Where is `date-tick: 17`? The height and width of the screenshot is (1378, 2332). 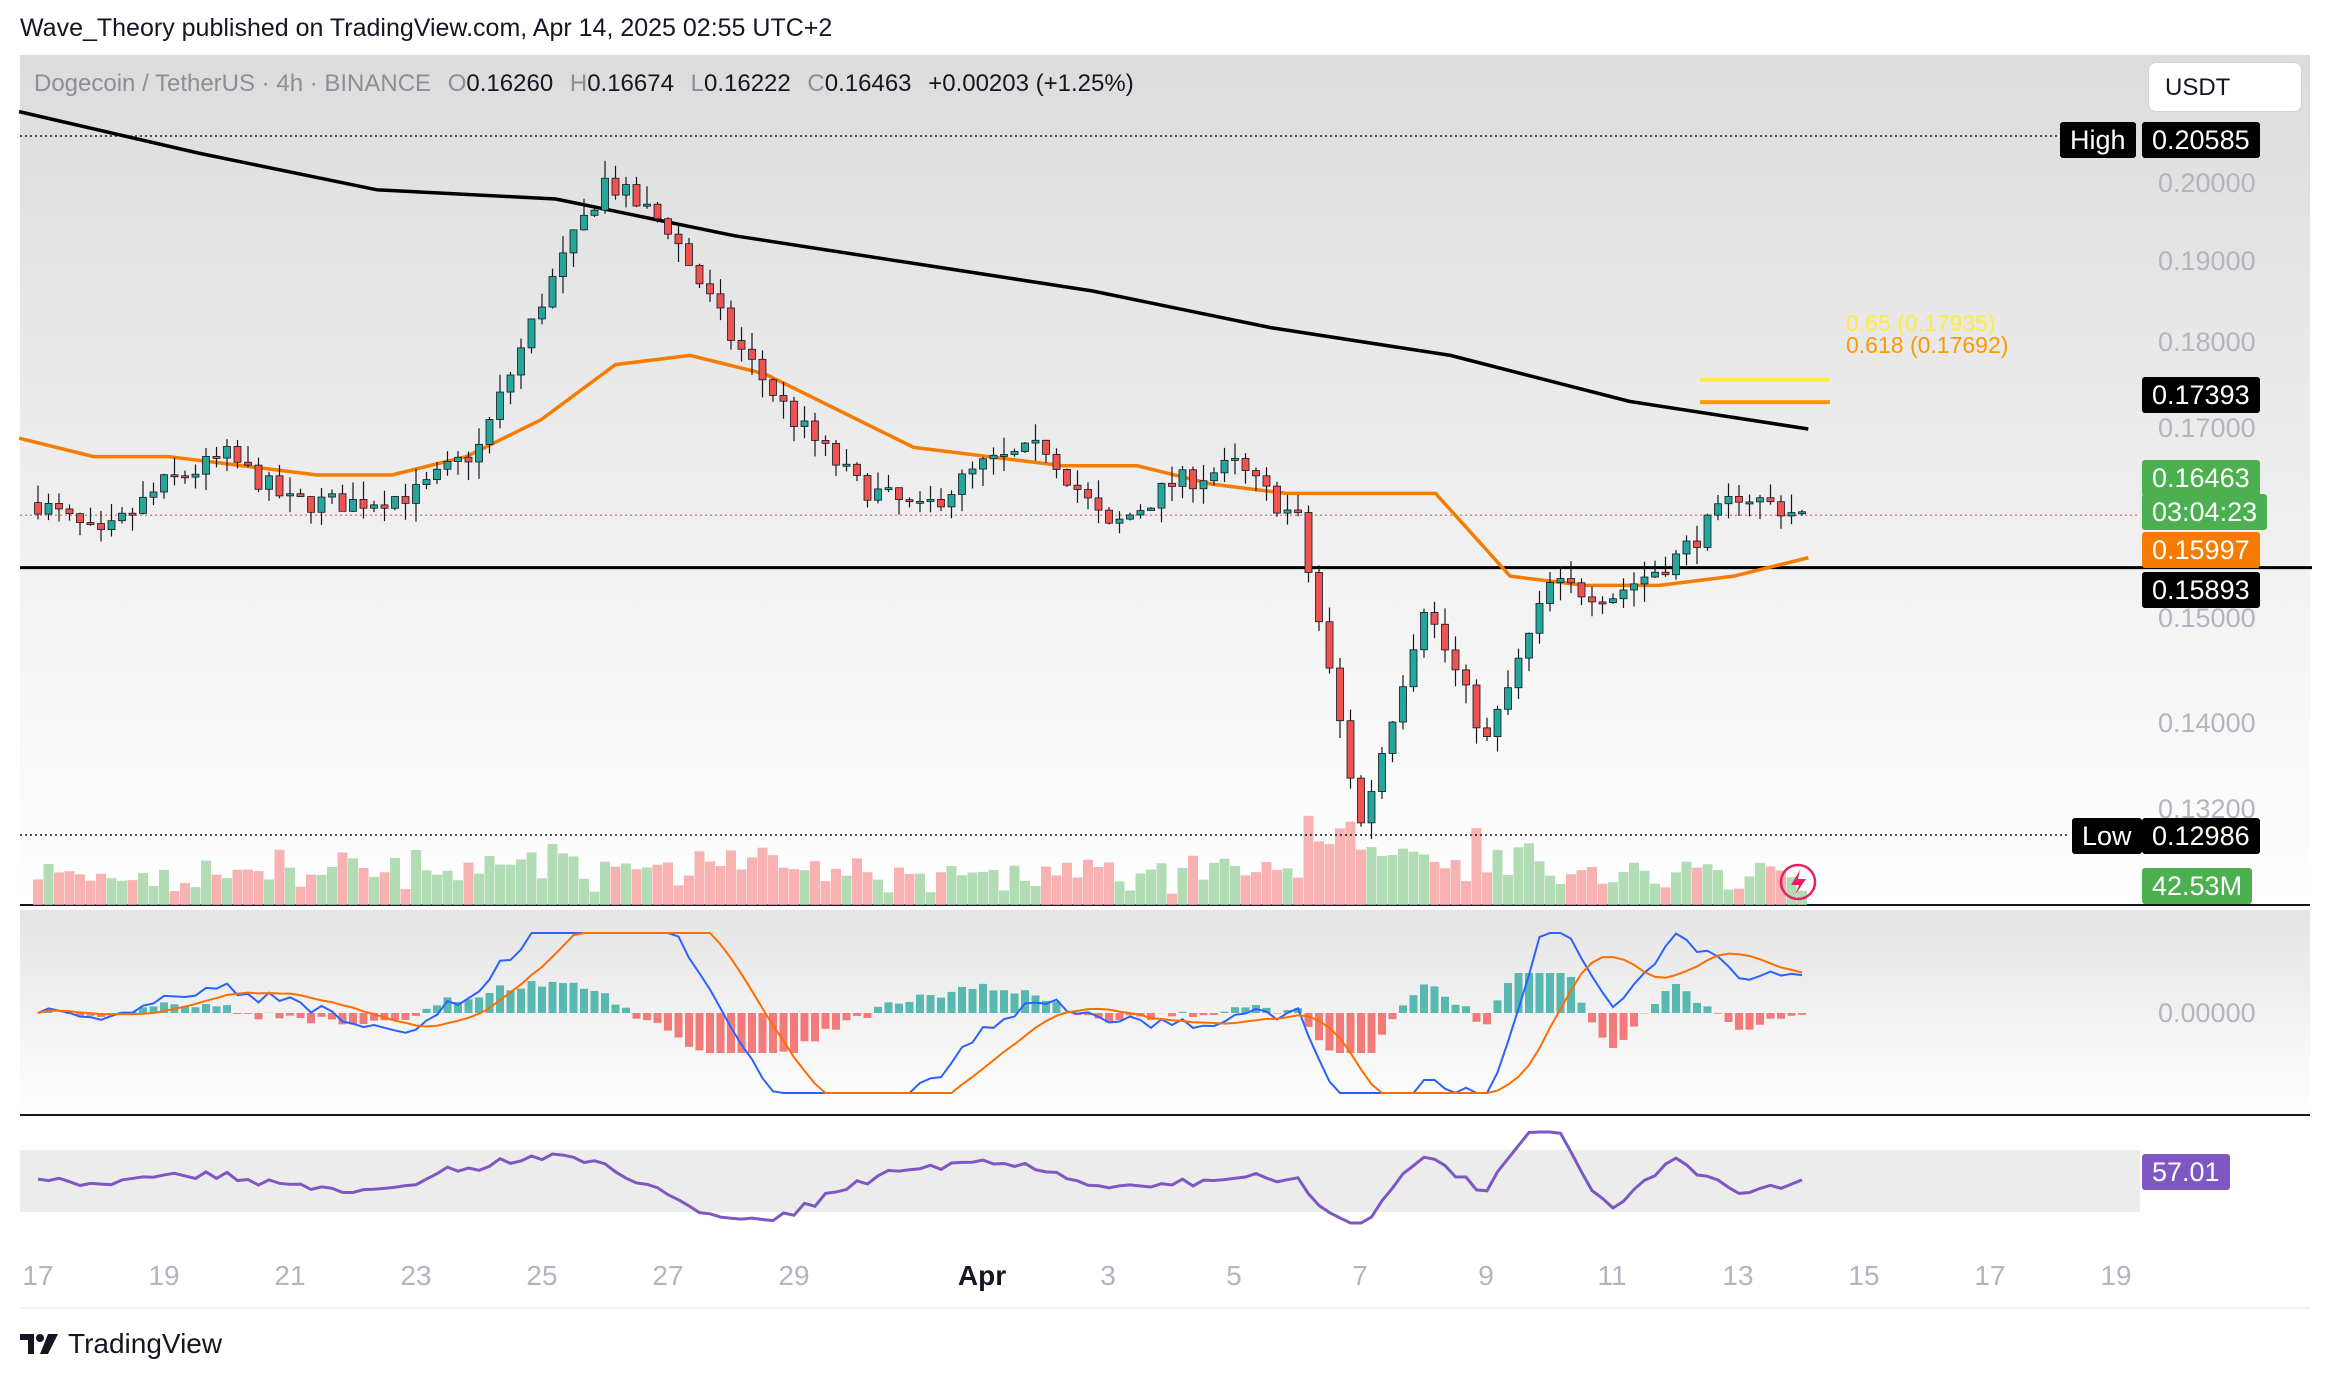
date-tick: 17 is located at coordinates (1990, 1275).